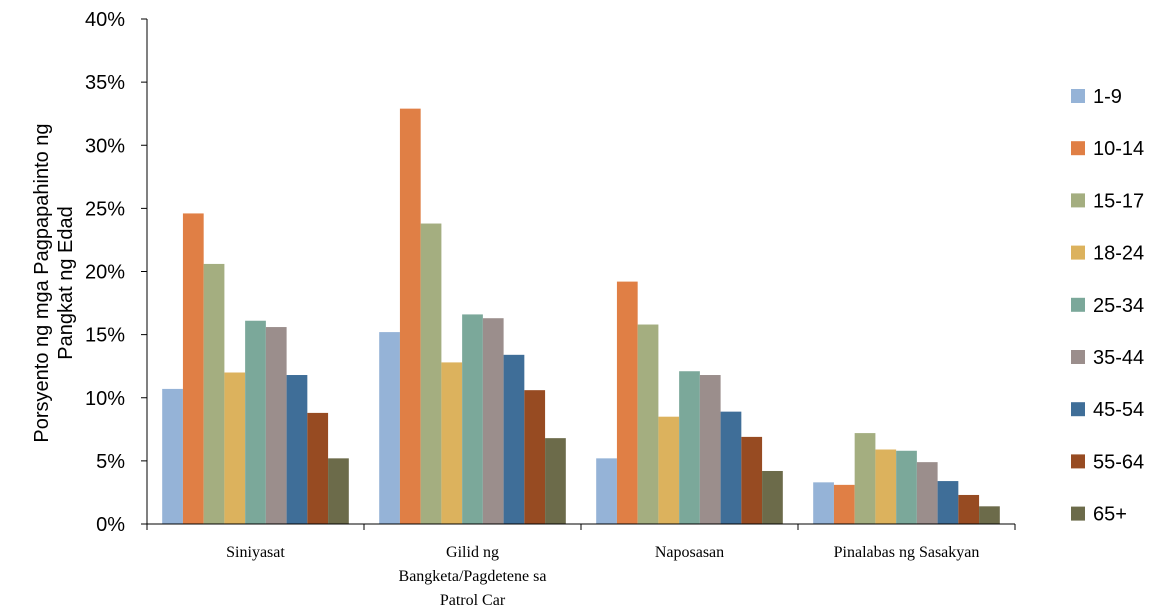 The width and height of the screenshot is (1160, 609). What do you see at coordinates (105, 336) in the screenshot?
I see `y-tick-label: 15%` at bounding box center [105, 336].